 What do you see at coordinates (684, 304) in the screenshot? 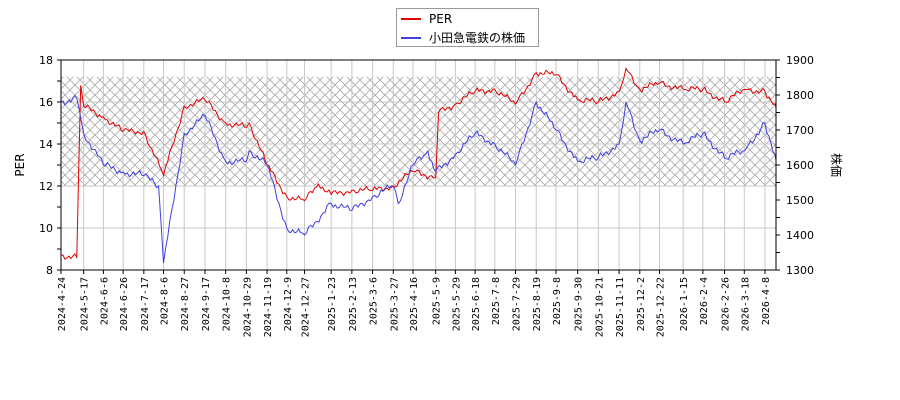
I see `svg-text: 2026-1-15` at bounding box center [684, 304].